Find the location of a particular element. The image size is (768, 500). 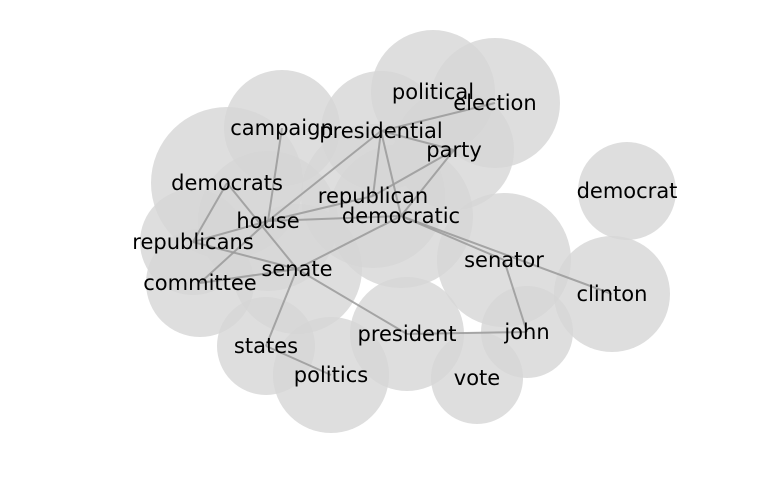

edge-states-politics is located at coordinates (298, 360).